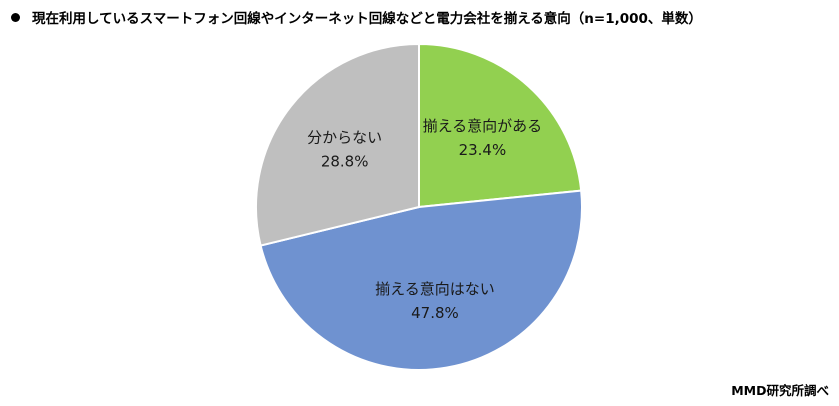 Image resolution: width=839 pixels, height=406 pixels. What do you see at coordinates (435, 313) in the screenshot?
I see `slice-value-label: 47.8%` at bounding box center [435, 313].